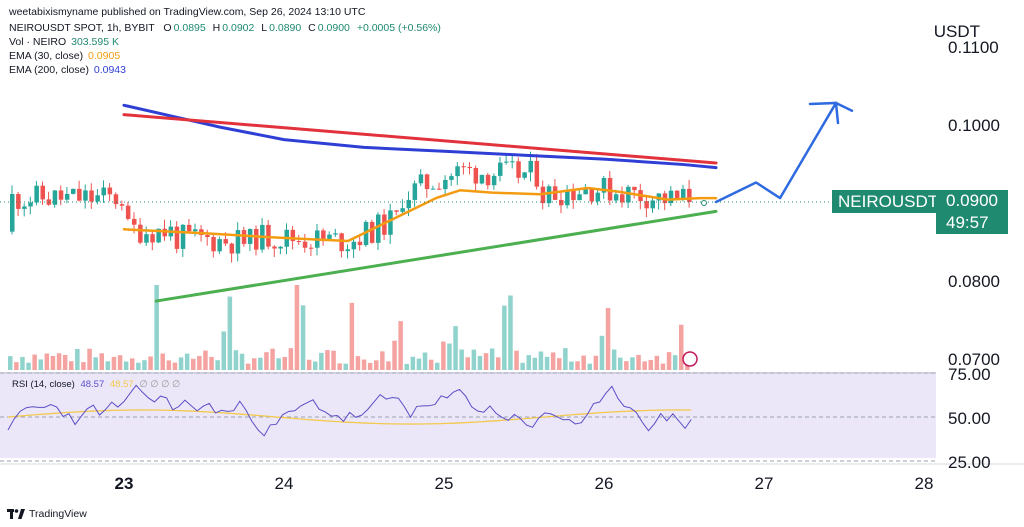  I want to click on symbol-price-tag: NEIROUSDT, so click(888, 201).